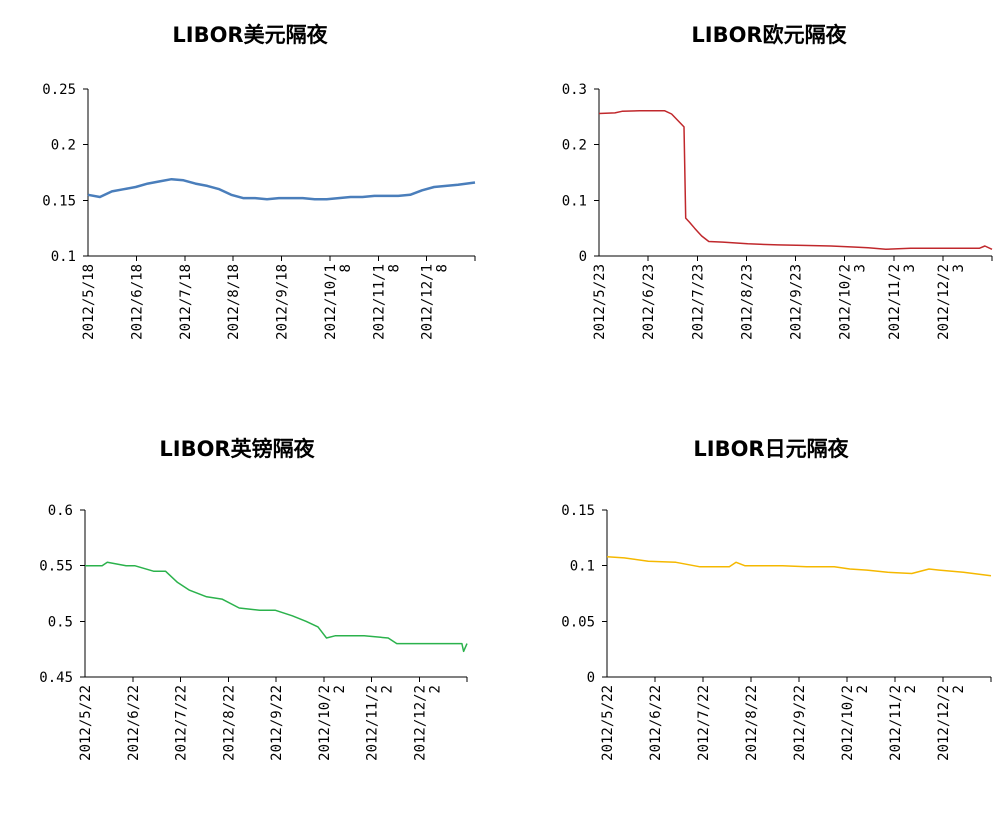 The height and width of the screenshot is (817, 998). I want to click on chart-title: LIBOR英镑隔夜, so click(237, 449).